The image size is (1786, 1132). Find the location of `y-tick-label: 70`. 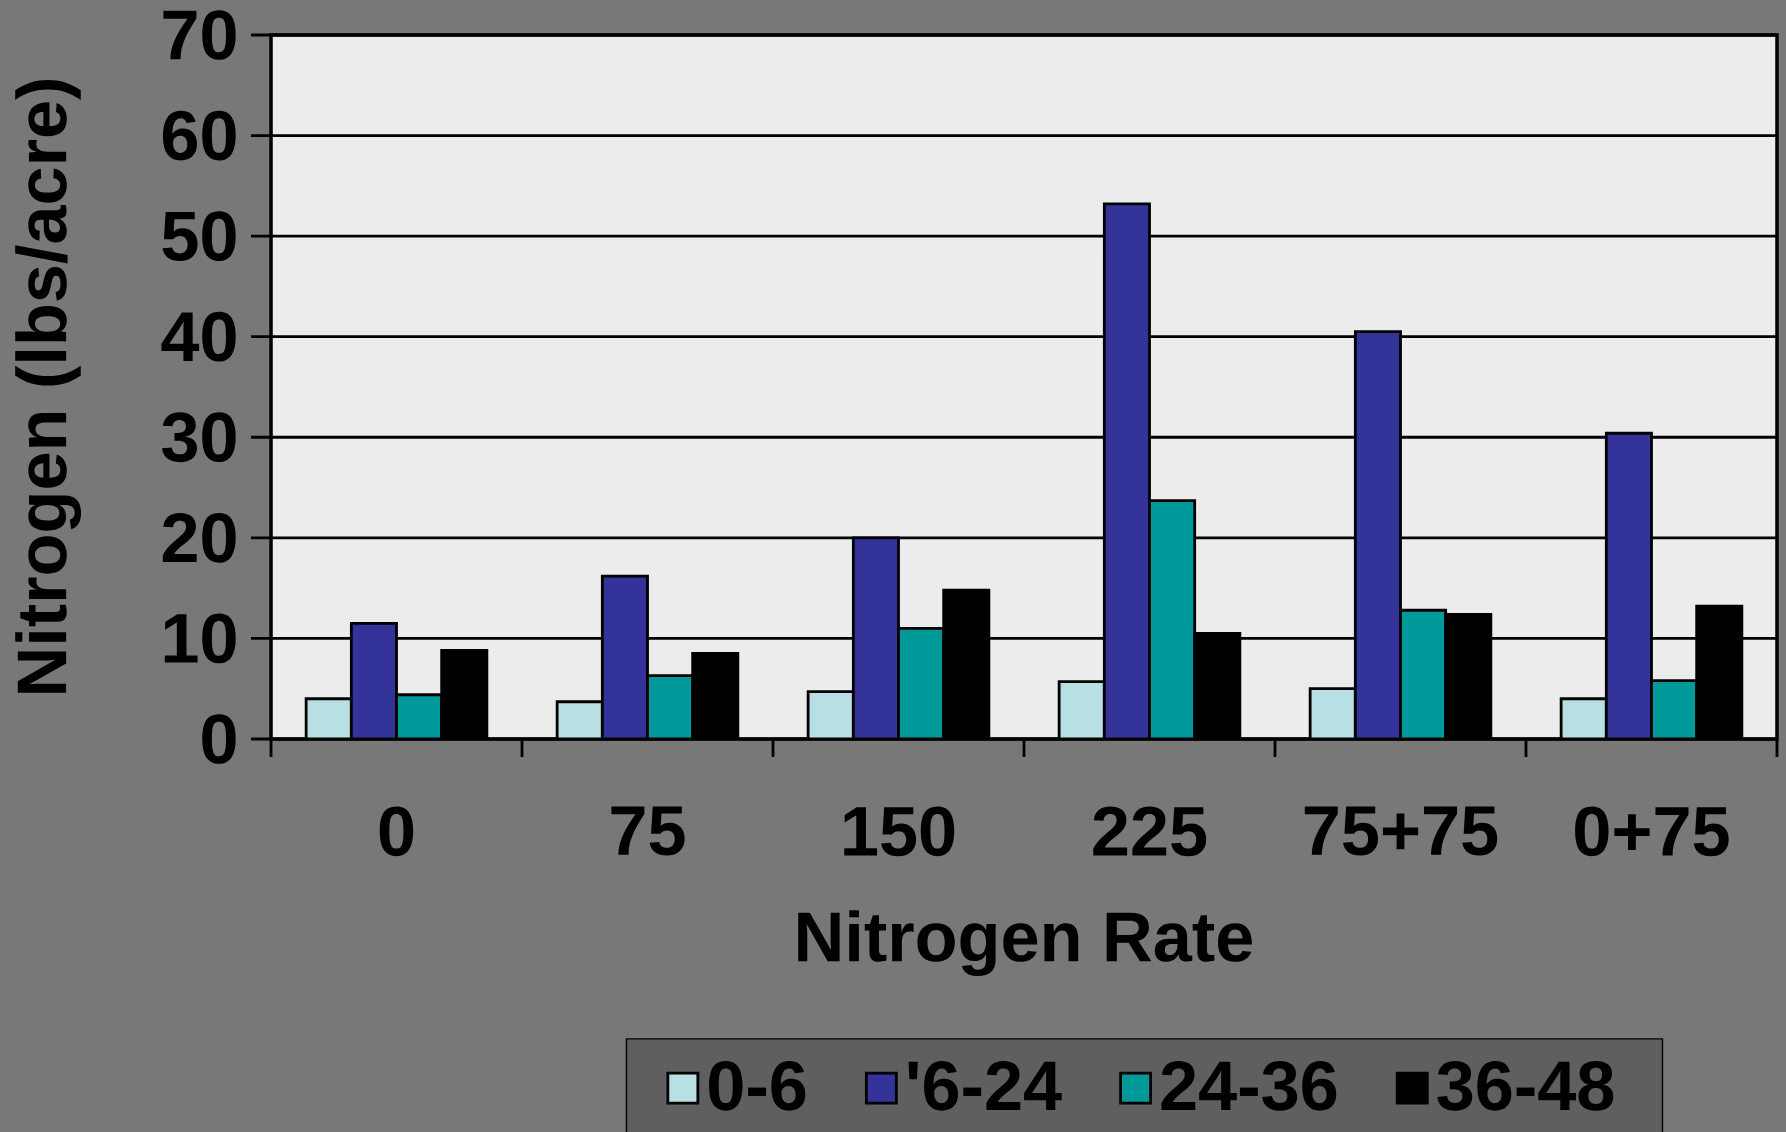

y-tick-label: 70 is located at coordinates (199, 35).